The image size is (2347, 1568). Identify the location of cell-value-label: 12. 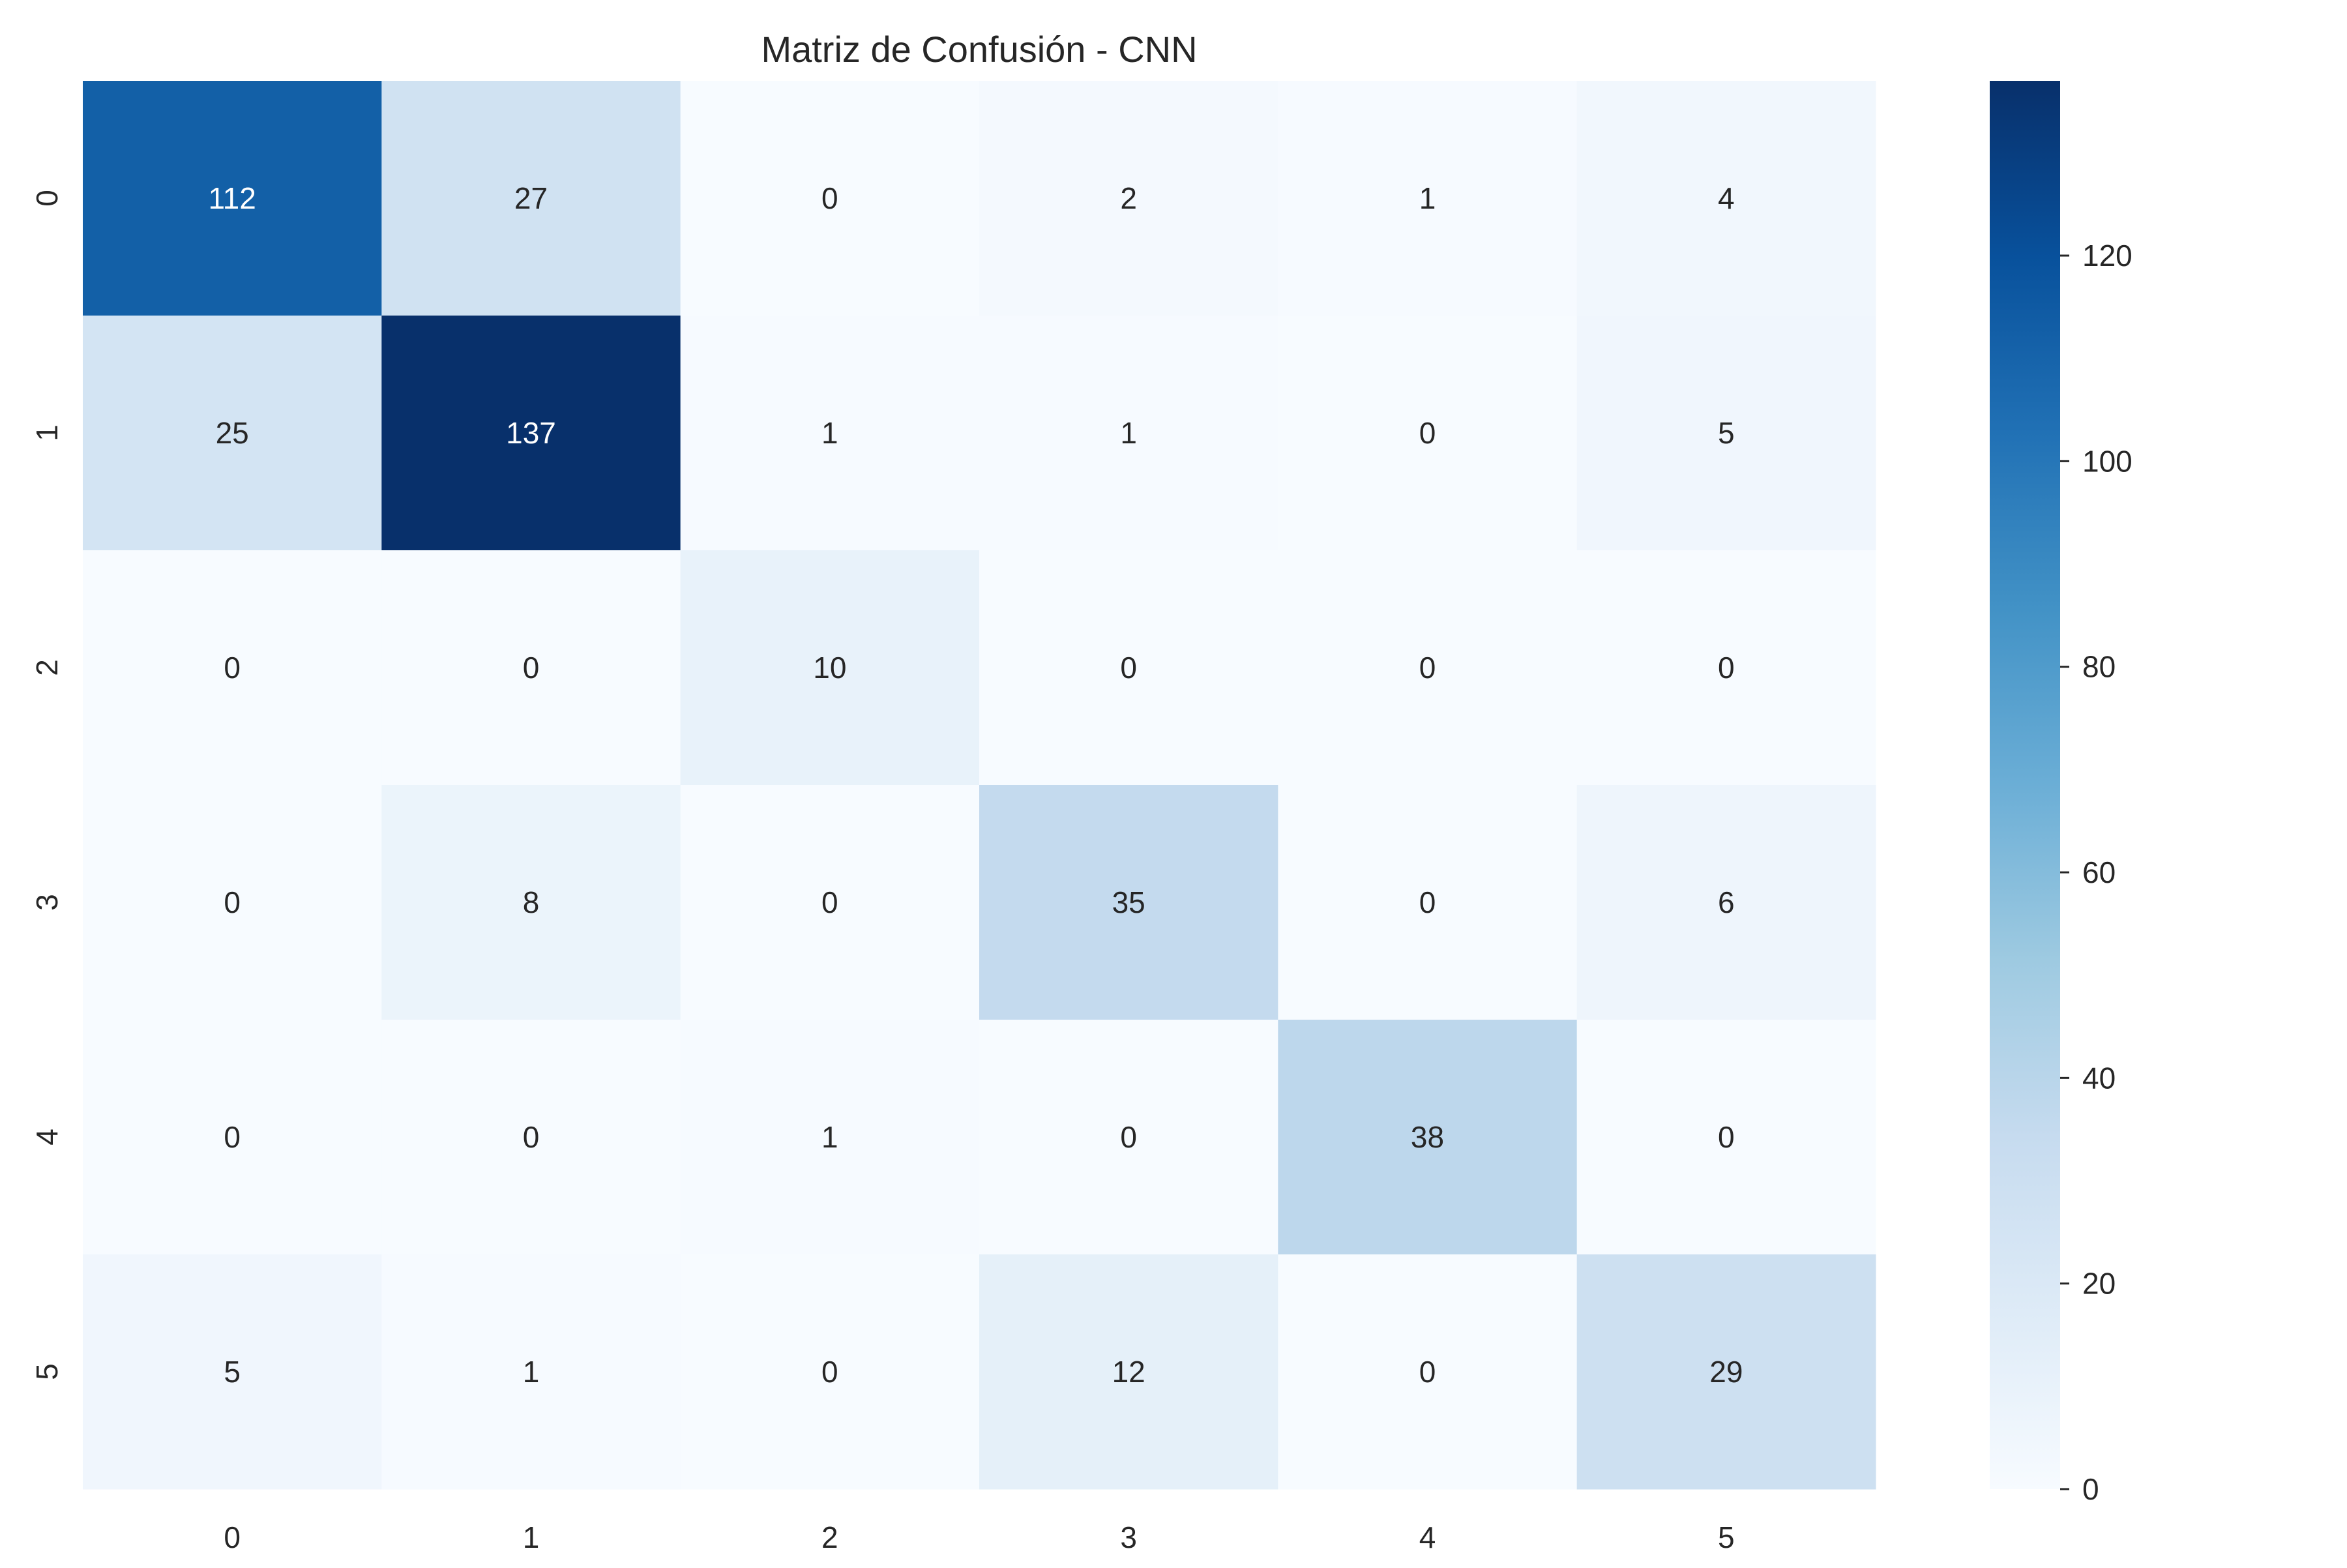
(1128, 1372).